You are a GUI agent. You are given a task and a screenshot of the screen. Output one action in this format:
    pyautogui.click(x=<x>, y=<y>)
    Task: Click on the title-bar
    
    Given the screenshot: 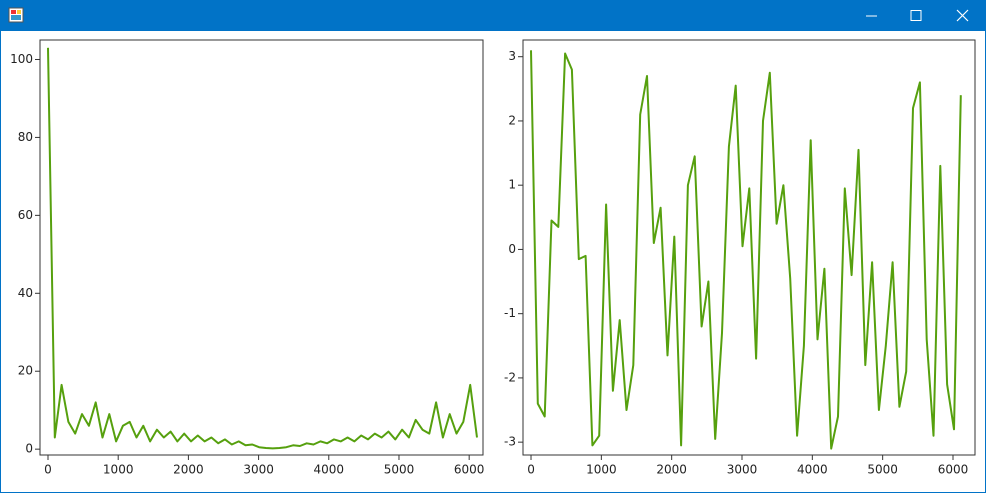 What is the action you would take?
    pyautogui.click(x=493, y=15)
    